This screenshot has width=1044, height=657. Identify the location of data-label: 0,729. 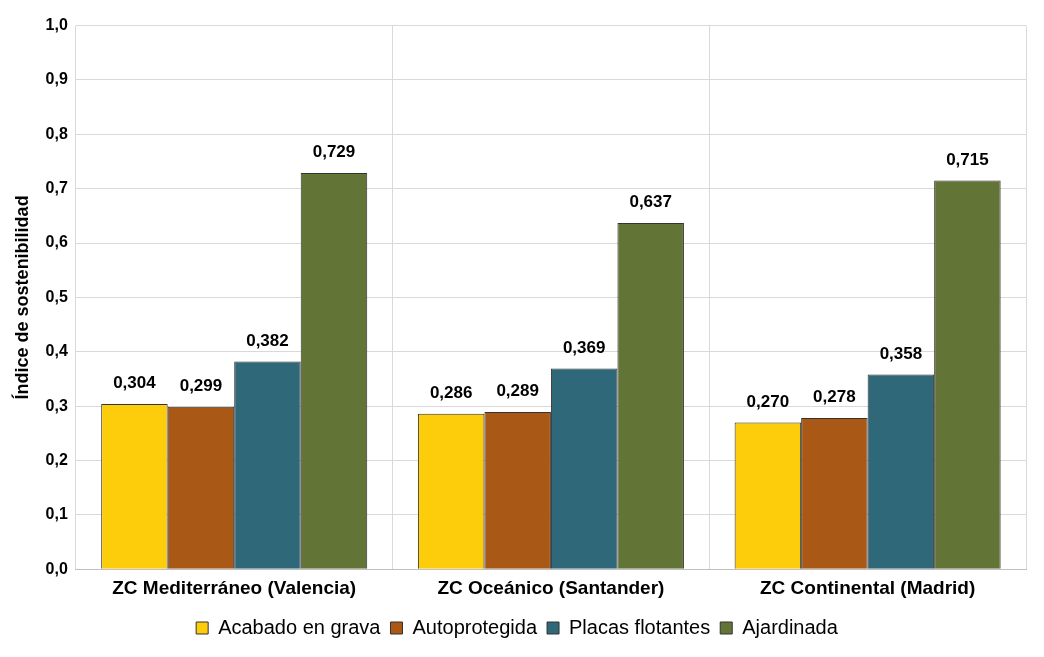
(334, 152).